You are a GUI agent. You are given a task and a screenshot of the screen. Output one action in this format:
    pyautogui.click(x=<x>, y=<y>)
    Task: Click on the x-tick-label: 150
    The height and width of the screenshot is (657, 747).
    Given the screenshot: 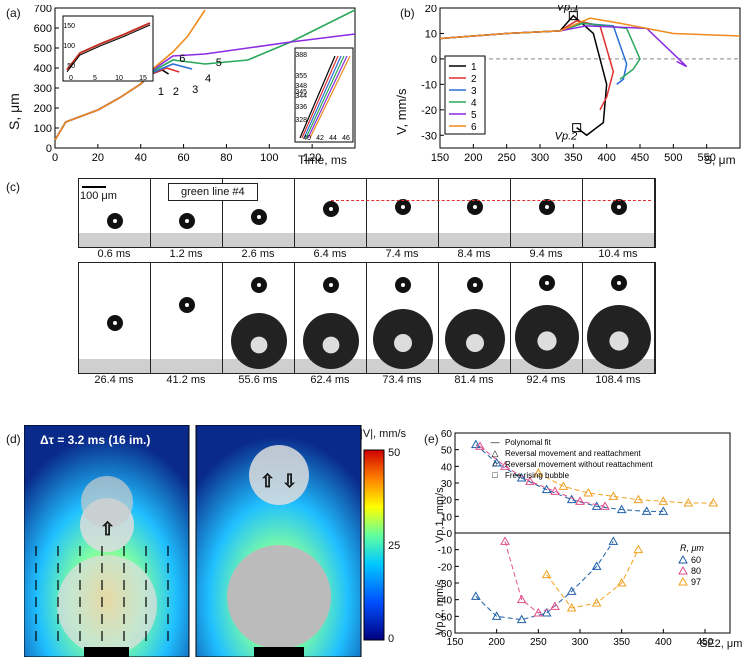 What is the action you would take?
    pyautogui.click(x=455, y=642)
    